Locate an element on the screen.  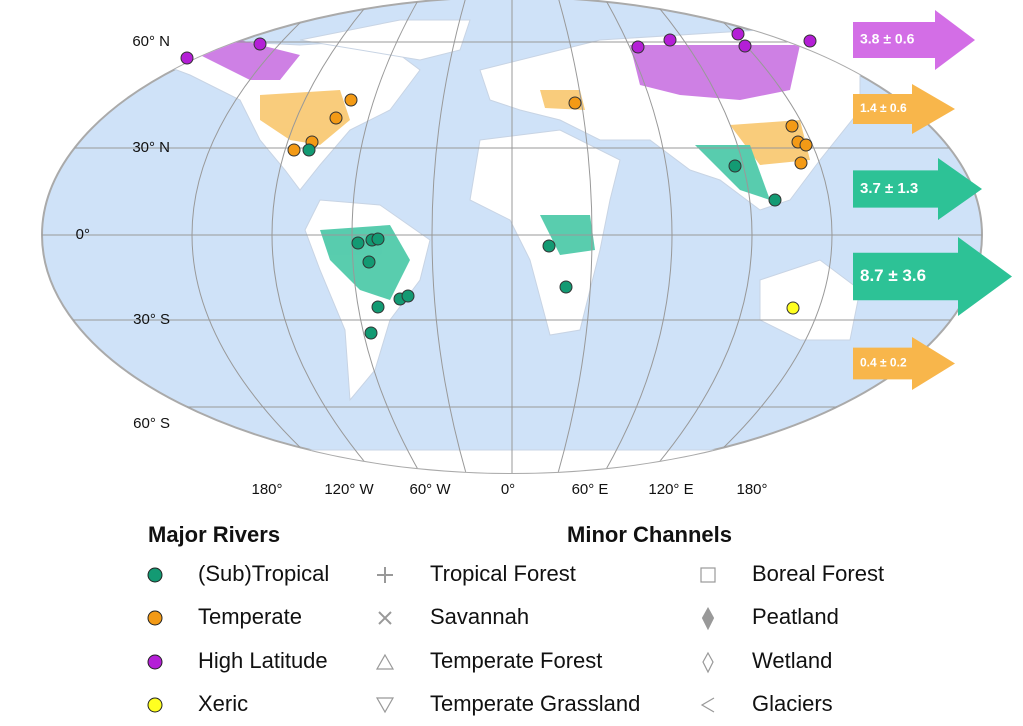
legend-title: Major Rivers is located at coordinates (214, 534).